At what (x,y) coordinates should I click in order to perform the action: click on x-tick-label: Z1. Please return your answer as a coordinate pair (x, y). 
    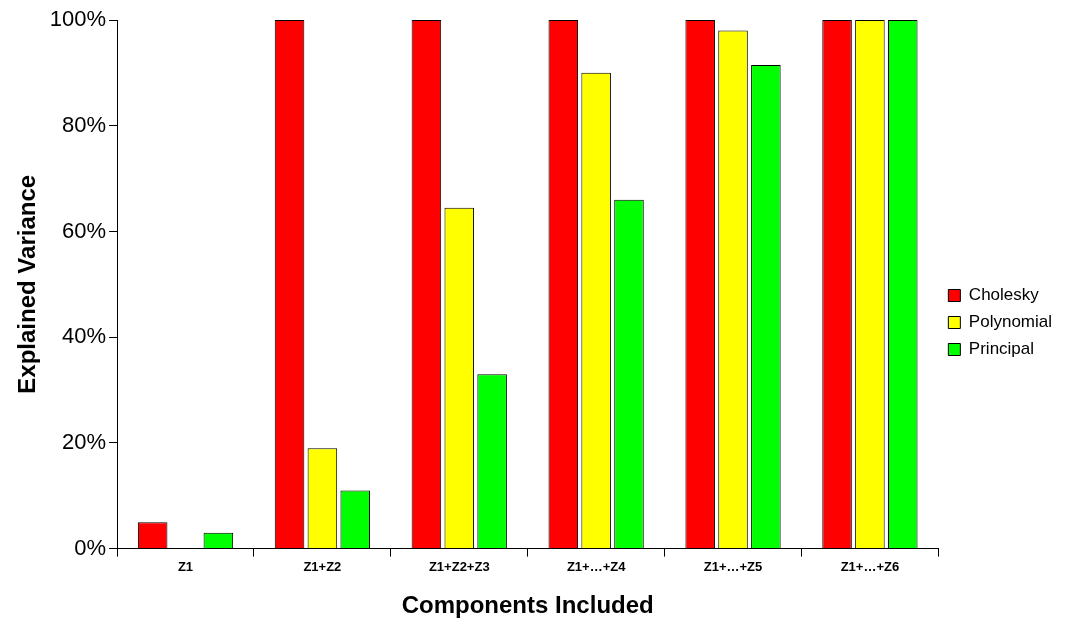
    Looking at the image, I should click on (185, 566).